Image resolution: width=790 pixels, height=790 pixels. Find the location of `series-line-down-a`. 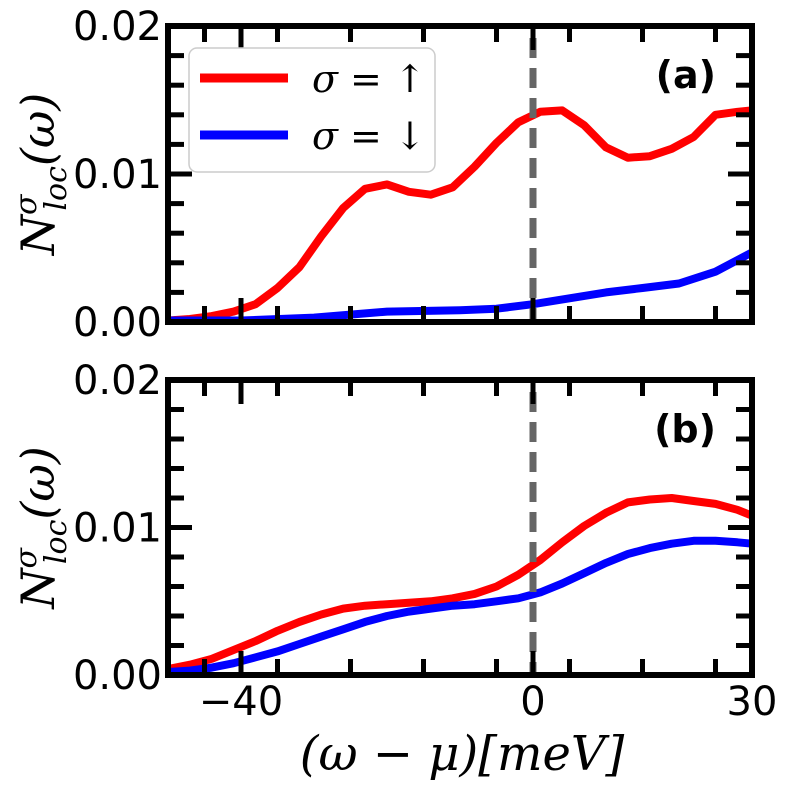

series-line-down-a is located at coordinates (461, 286).